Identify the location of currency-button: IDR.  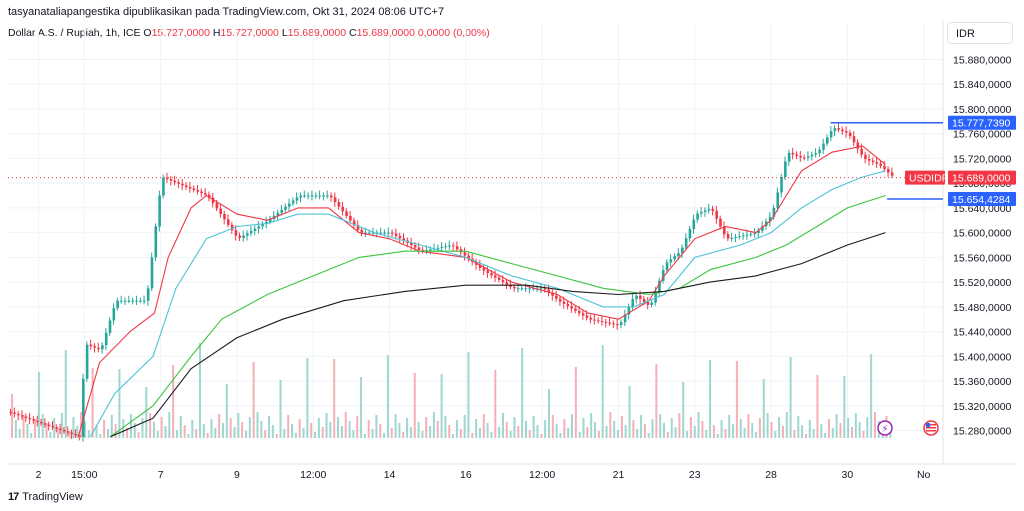
(980, 33).